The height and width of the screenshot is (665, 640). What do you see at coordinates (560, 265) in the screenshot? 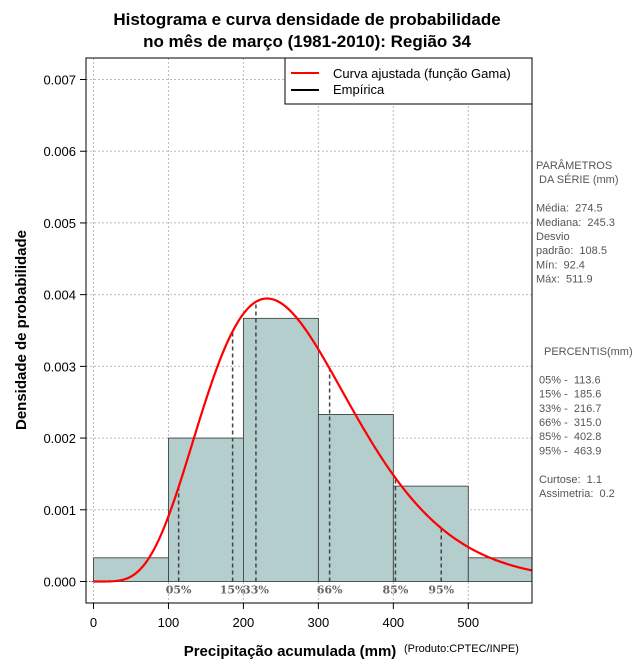
I see `series-parameter-line: Mín: 92.4` at bounding box center [560, 265].